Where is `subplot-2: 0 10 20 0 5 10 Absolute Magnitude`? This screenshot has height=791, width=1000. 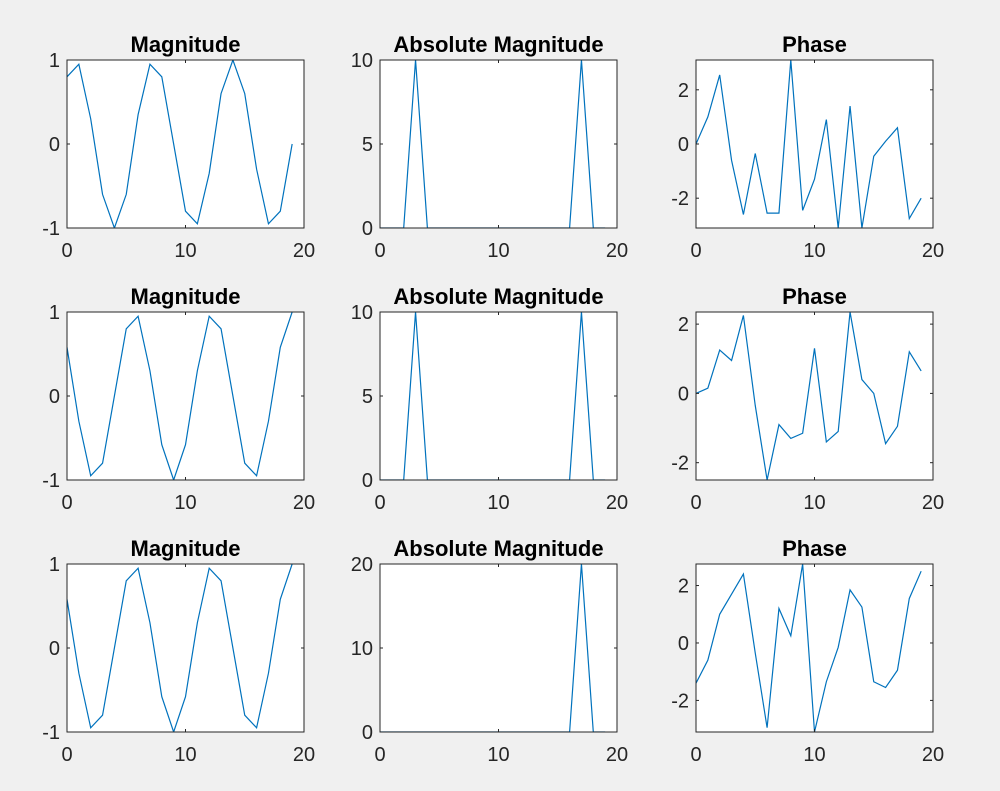
subplot-2: 0 10 20 0 5 10 Absolute Magnitude is located at coordinates (489, 147).